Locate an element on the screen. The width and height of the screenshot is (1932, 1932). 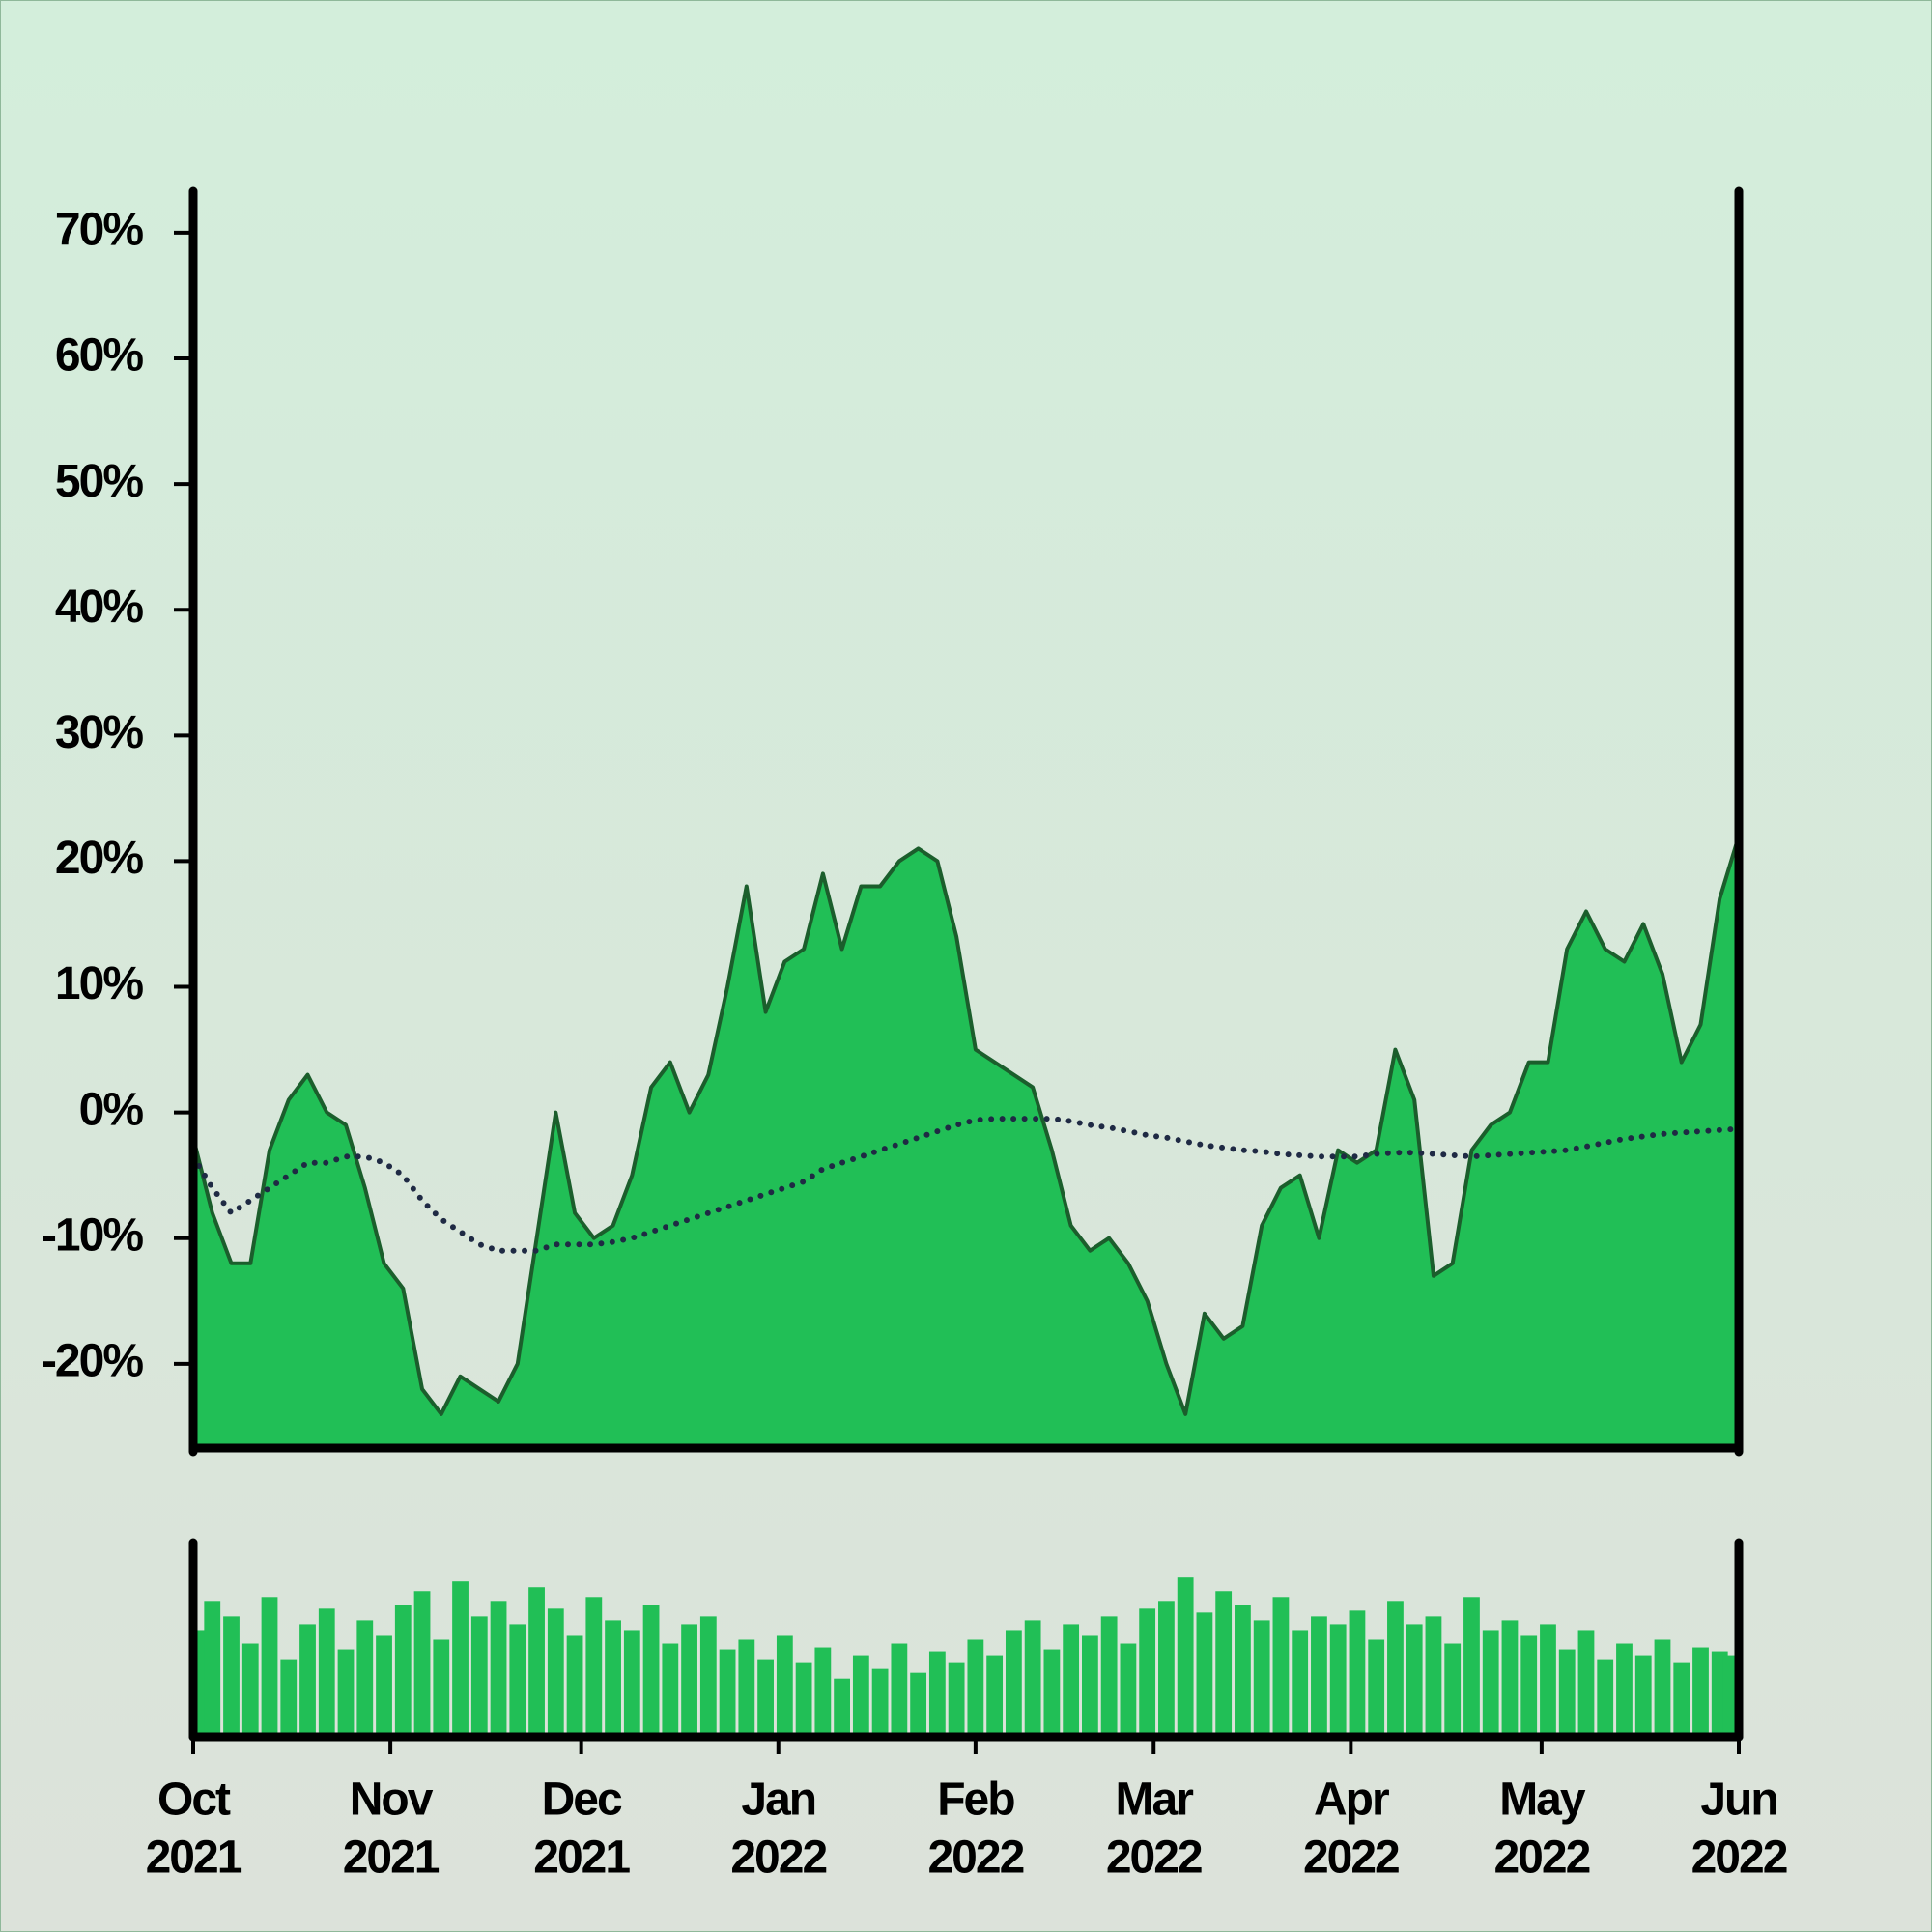
y-tick-label: 20% is located at coordinates (99, 858).